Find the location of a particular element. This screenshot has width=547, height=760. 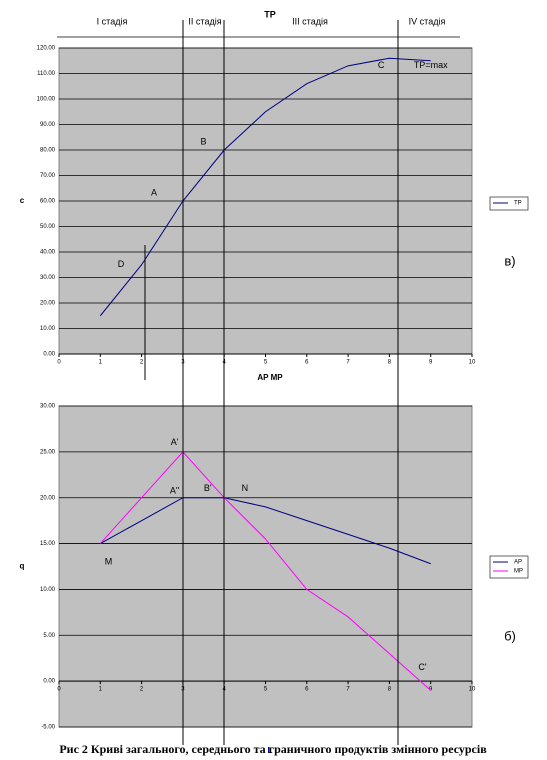

annotation: N is located at coordinates (245, 488).